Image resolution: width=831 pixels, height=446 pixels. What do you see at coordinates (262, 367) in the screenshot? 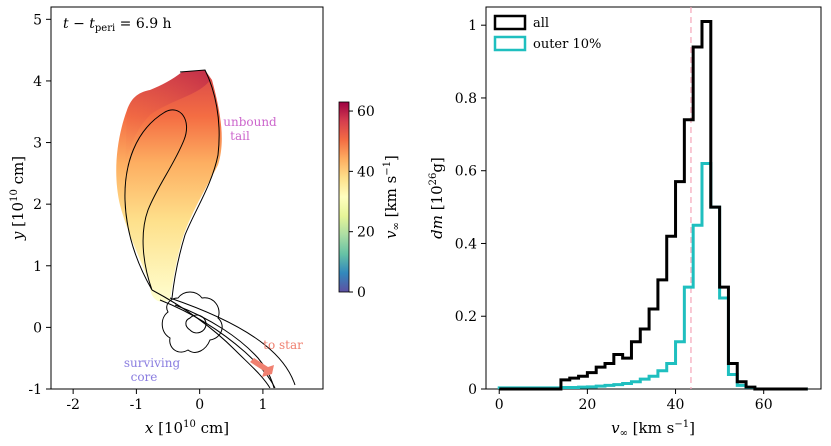
I see `to-star-arrow` at bounding box center [262, 367].